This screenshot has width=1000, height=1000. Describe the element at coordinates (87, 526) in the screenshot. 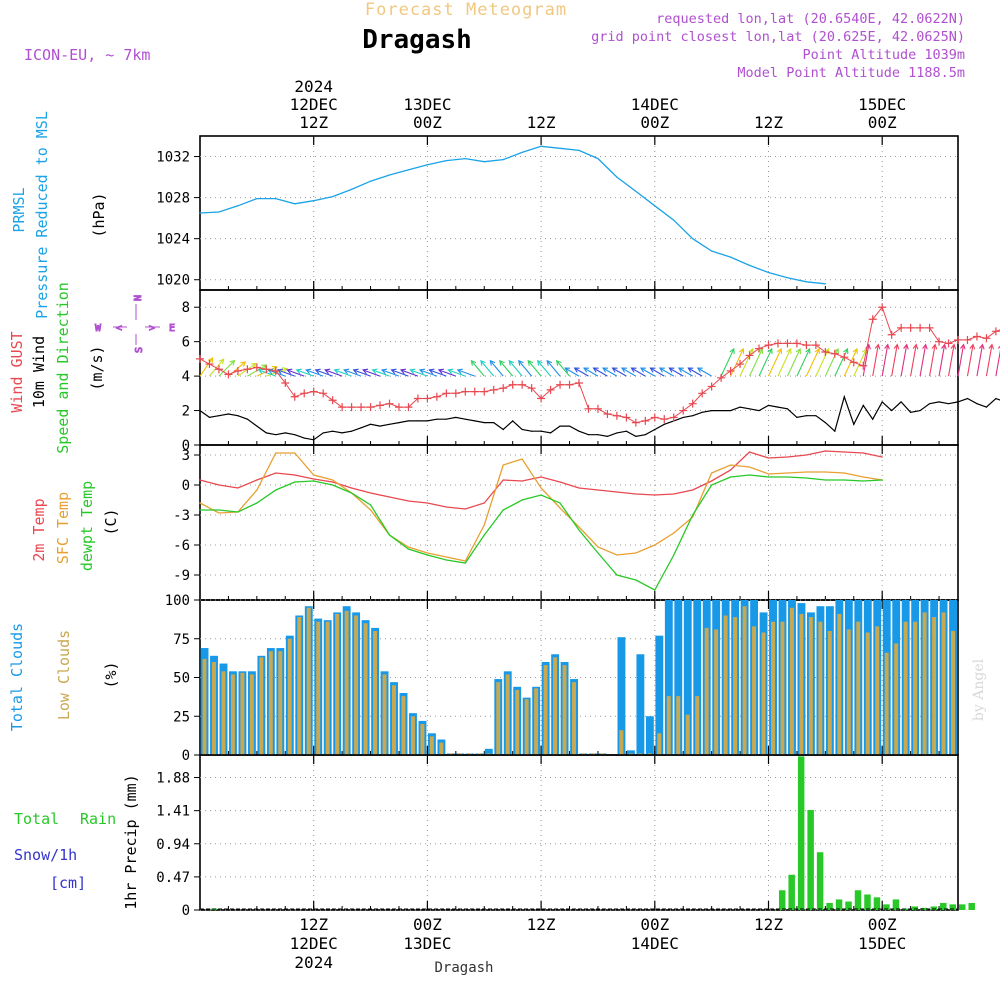

I see `dewpt-label: dewpt Temp` at that location.